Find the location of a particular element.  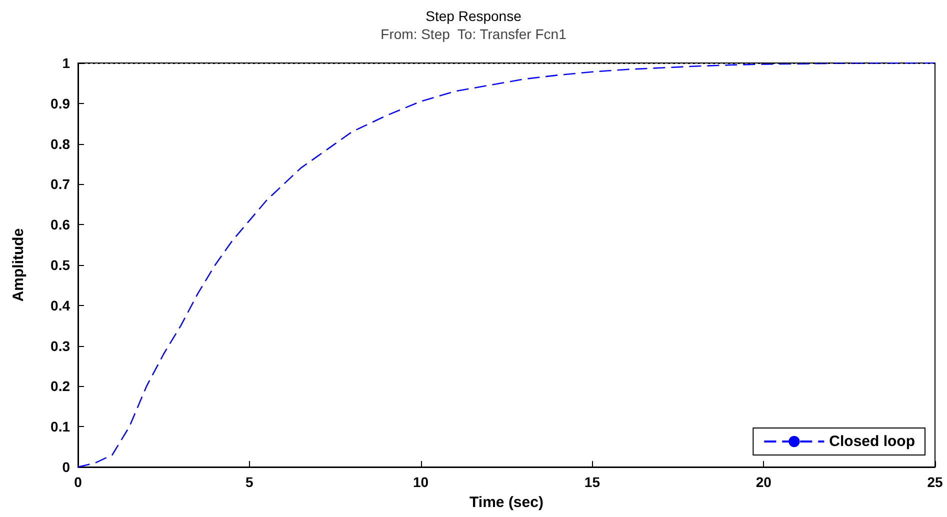

y-tick-label: 0.6 is located at coordinates (60, 224).